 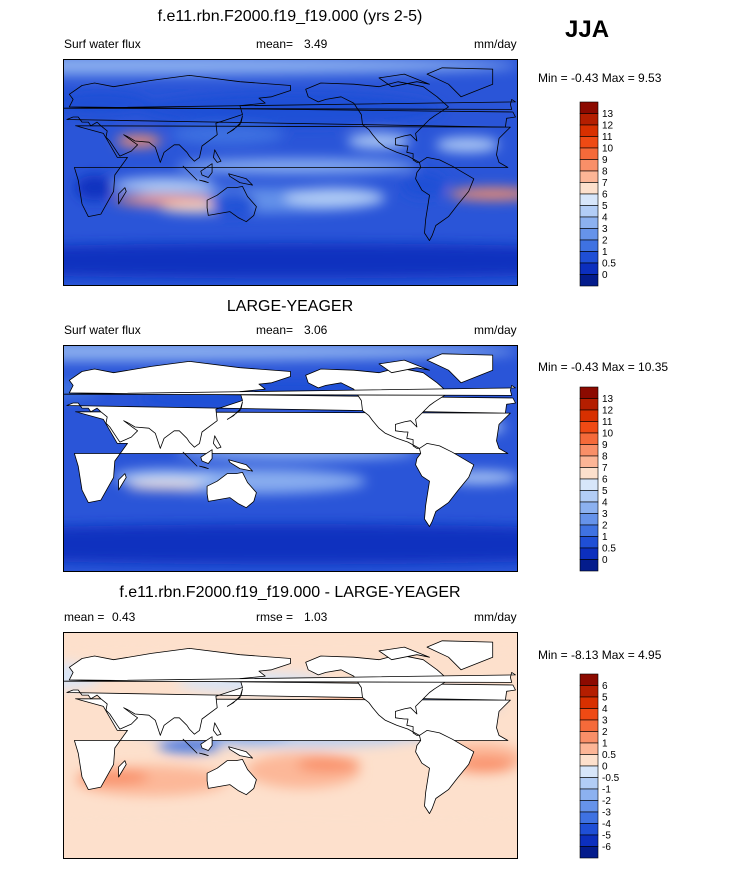 What do you see at coordinates (84, 617) in the screenshot?
I see `panel-3-mean-label: mean =` at bounding box center [84, 617].